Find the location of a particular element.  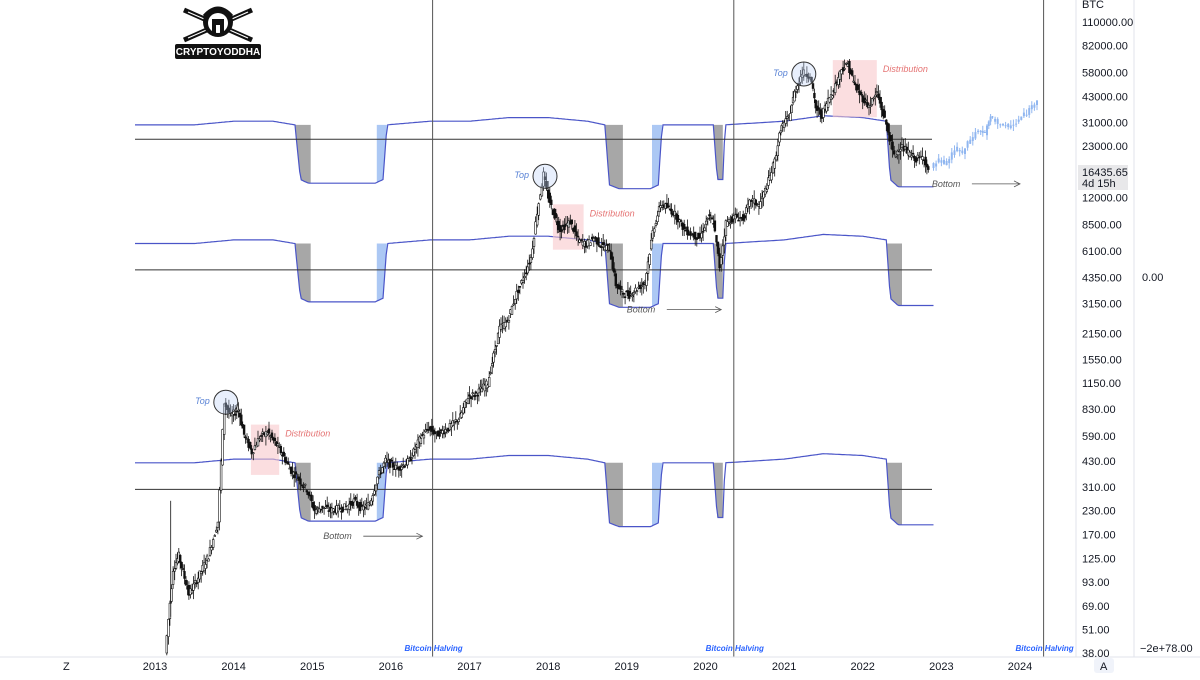

y-tick-label: 230.00 is located at coordinates (1099, 512).